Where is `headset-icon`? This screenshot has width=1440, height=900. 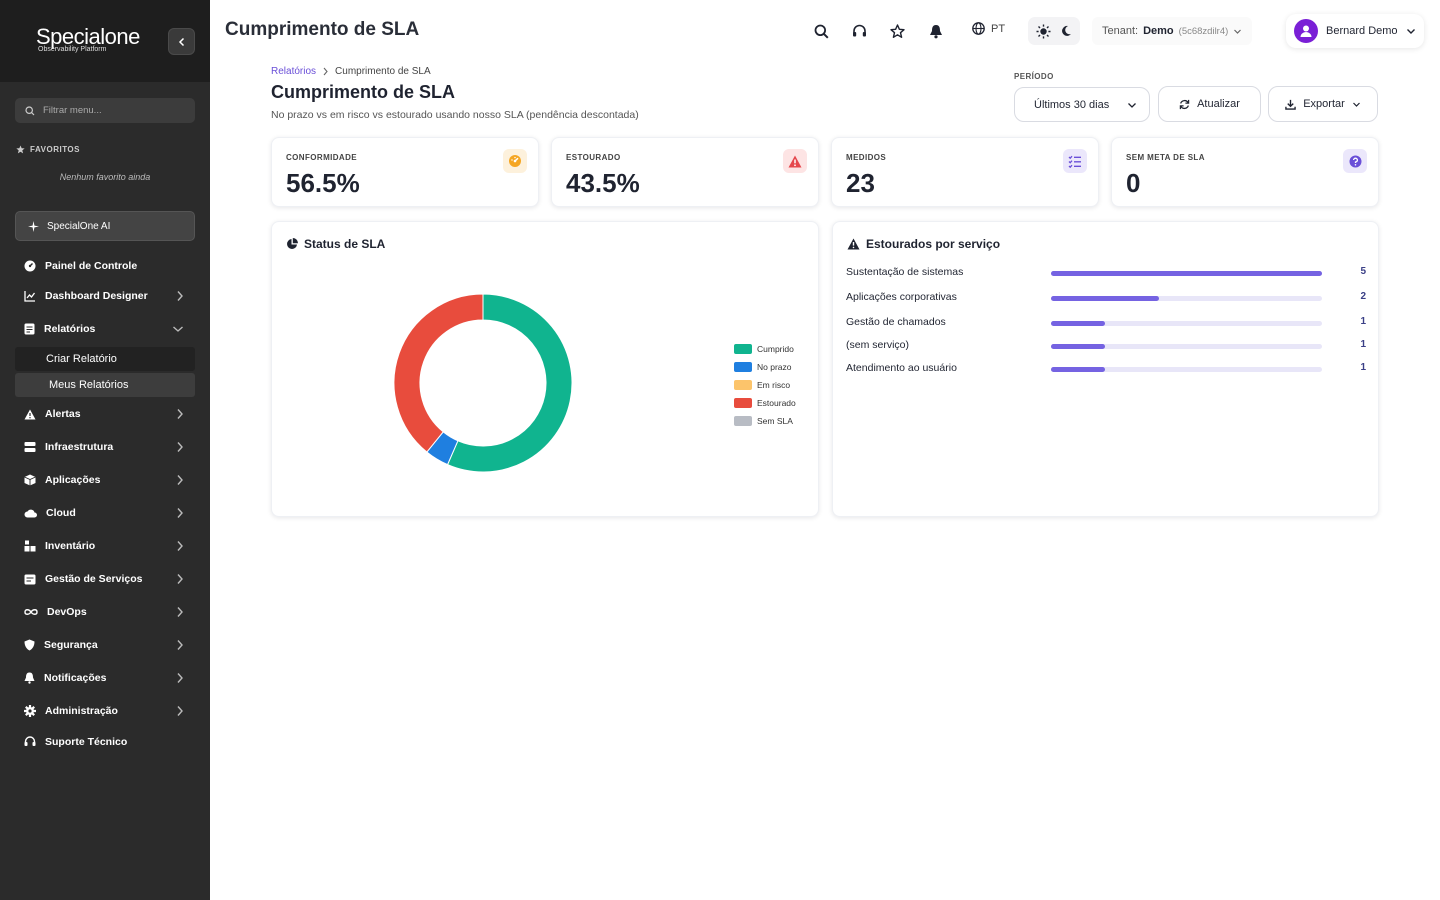
headset-icon is located at coordinates (859, 30).